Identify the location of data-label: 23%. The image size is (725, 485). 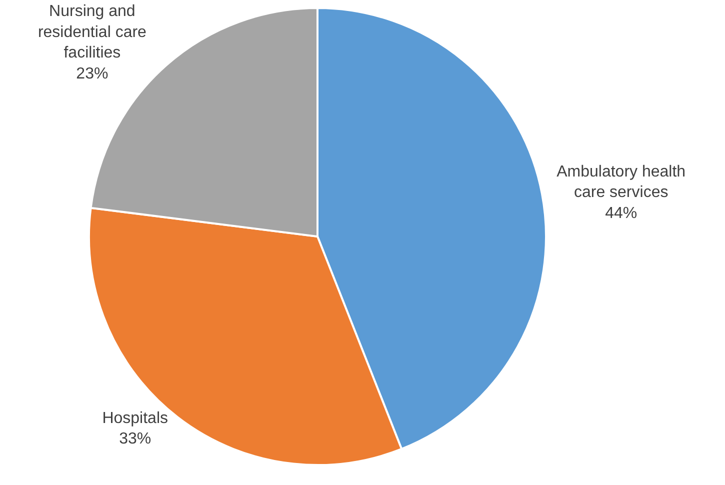
(92, 73).